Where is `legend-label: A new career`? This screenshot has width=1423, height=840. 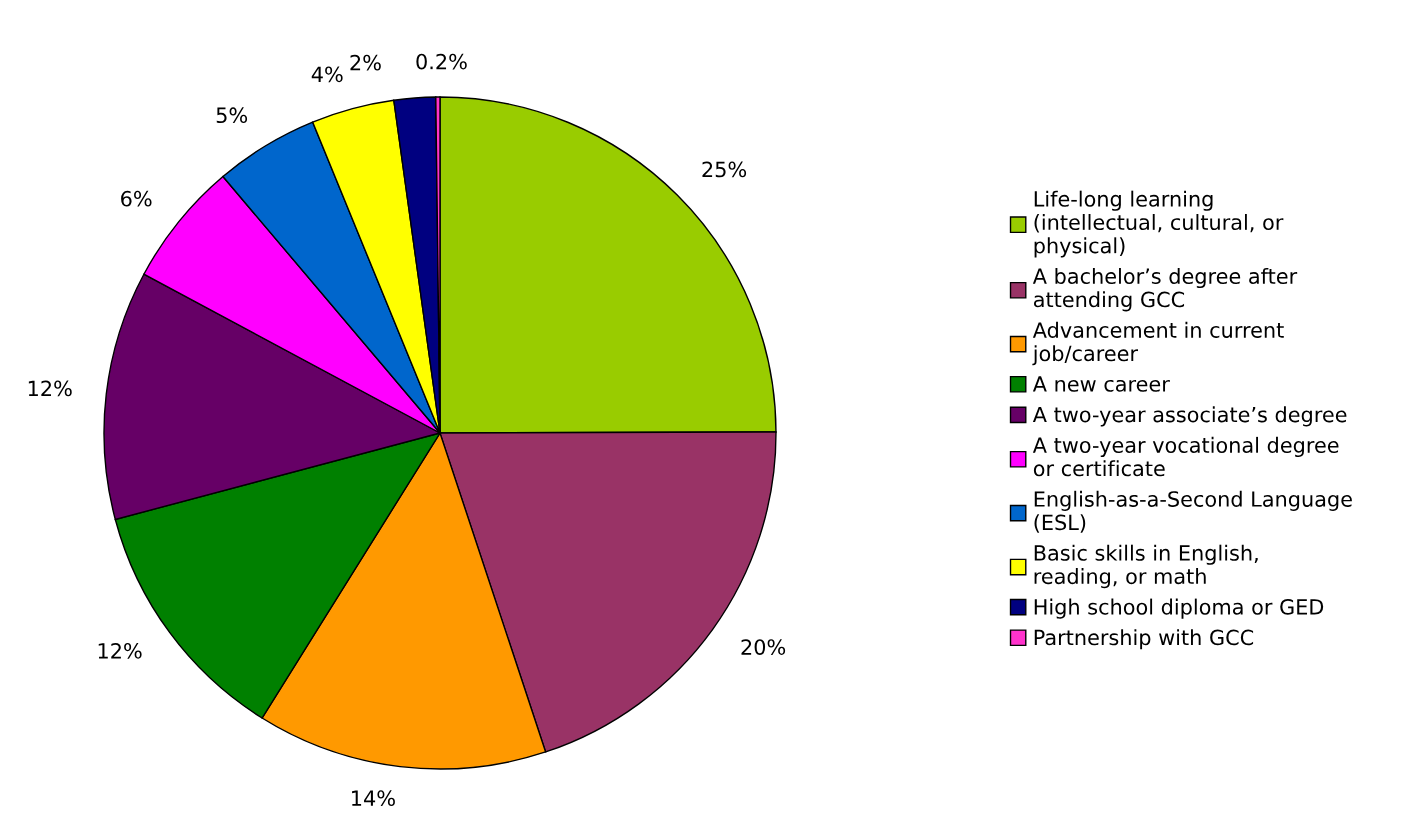
legend-label: A new career is located at coordinates (1101, 384).